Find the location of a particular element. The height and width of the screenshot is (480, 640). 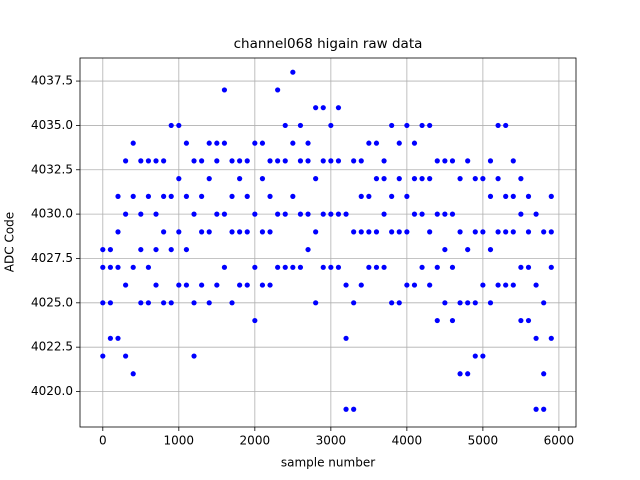

y-tick-label: 4032.5 is located at coordinates (52, 169).